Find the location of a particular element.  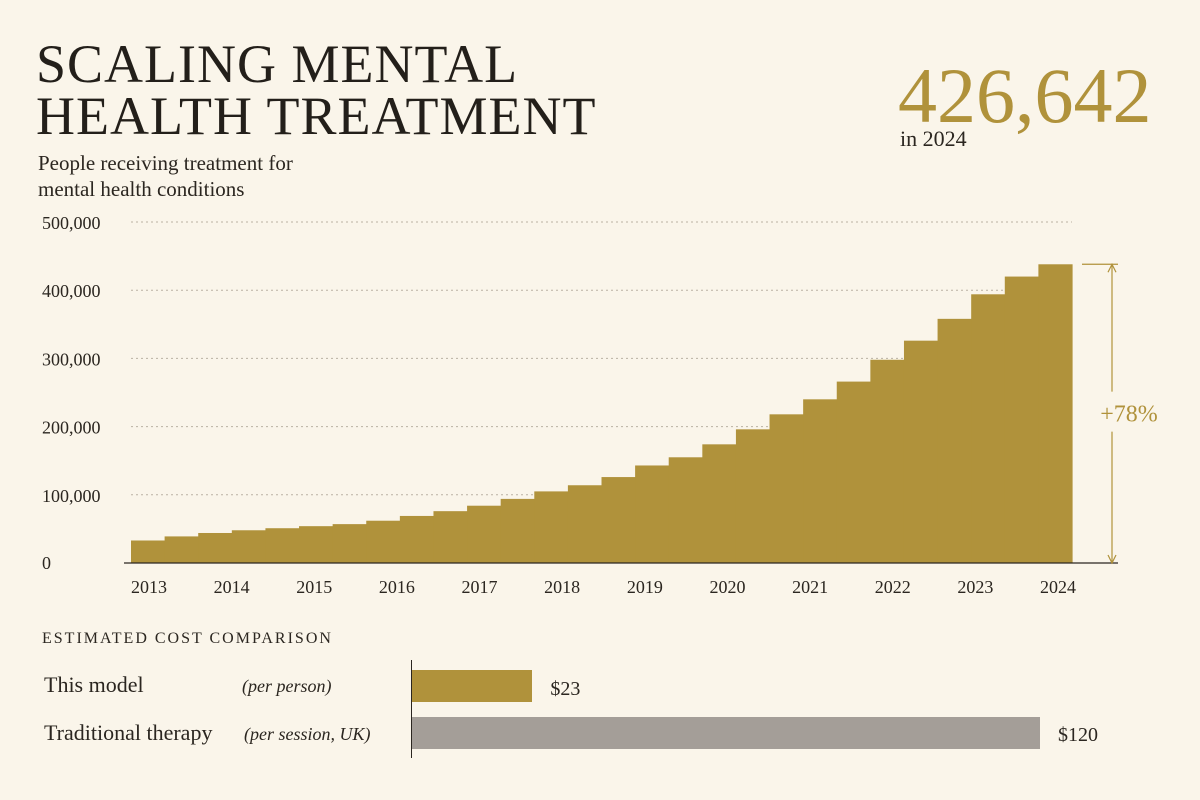

cost-value-this-model: $23 is located at coordinates (565, 689).